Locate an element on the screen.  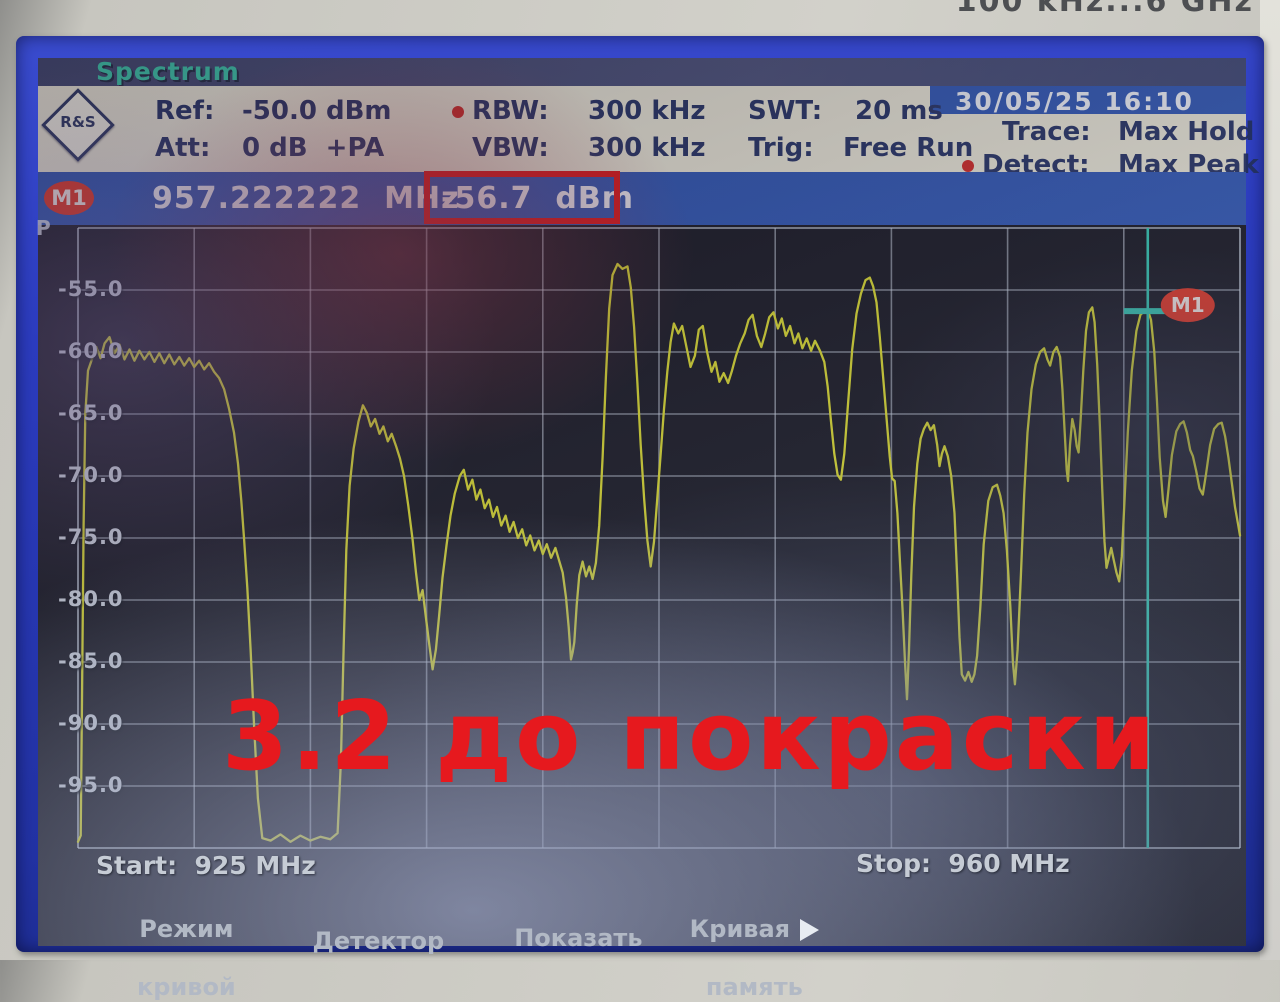
softkey-detector: Детектор is located at coordinates (370, 927).